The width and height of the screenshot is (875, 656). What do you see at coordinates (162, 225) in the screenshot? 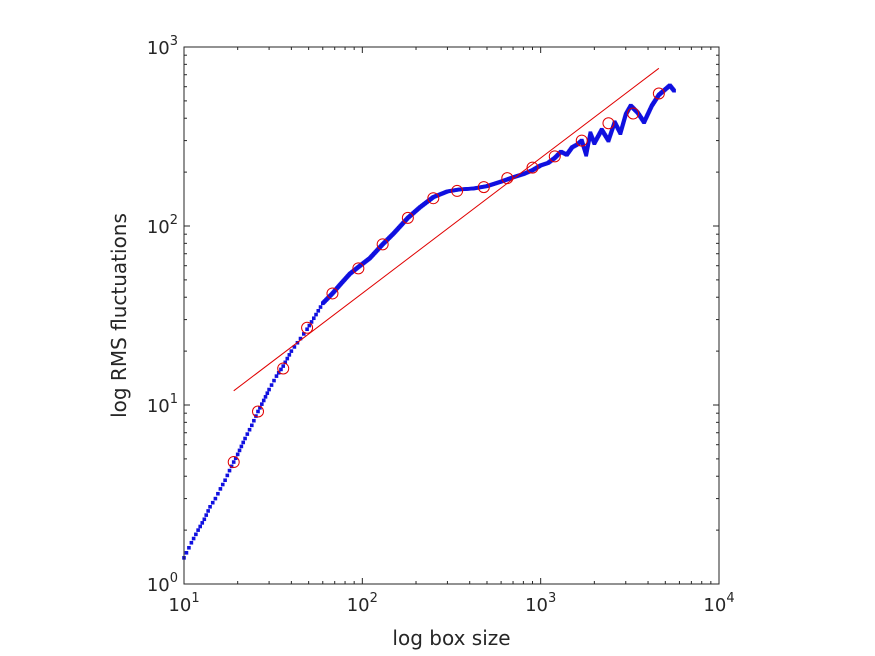
I see `y-tick-label: 10²` at bounding box center [162, 225].